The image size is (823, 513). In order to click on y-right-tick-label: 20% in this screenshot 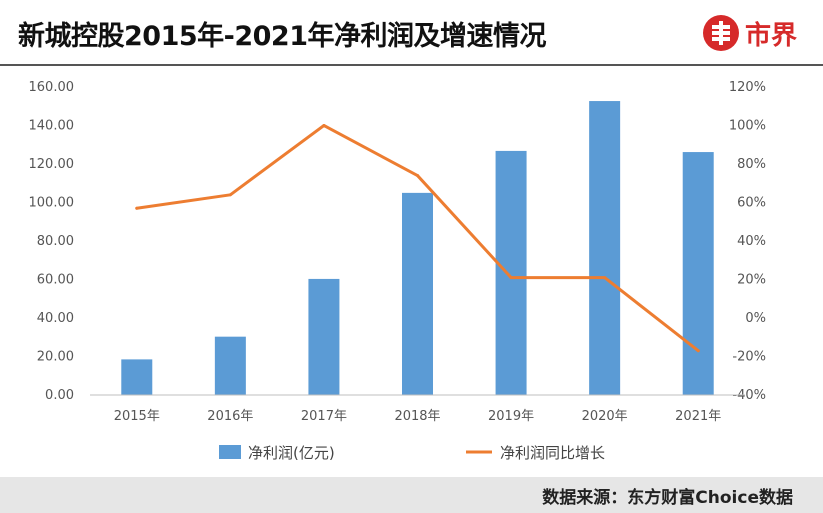, I will do `click(751, 280)`.